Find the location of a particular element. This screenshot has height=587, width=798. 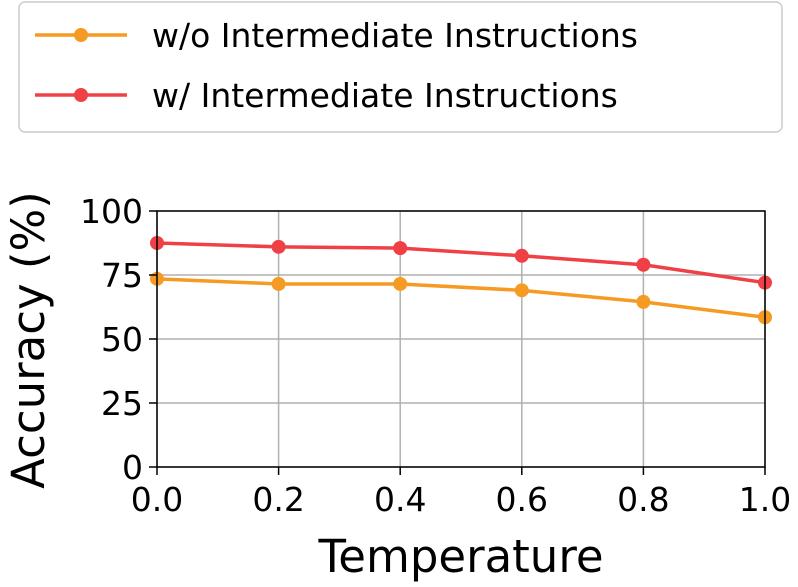

x-axis-title: Temperature is located at coordinates (460, 556).